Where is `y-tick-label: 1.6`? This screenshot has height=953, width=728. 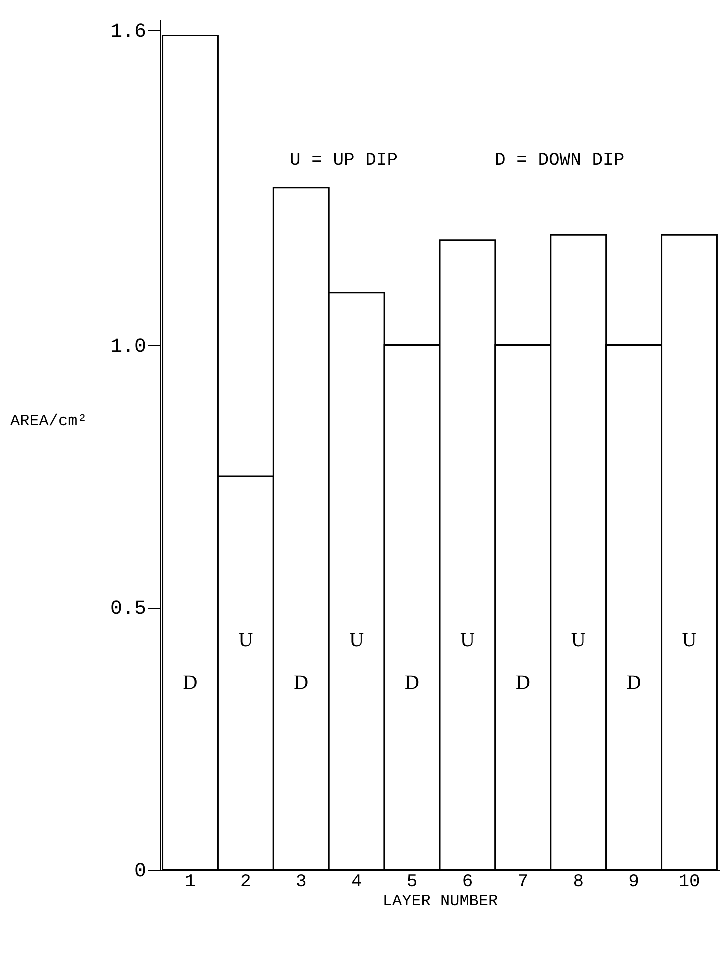
y-tick-label: 1.6 is located at coordinates (128, 32).